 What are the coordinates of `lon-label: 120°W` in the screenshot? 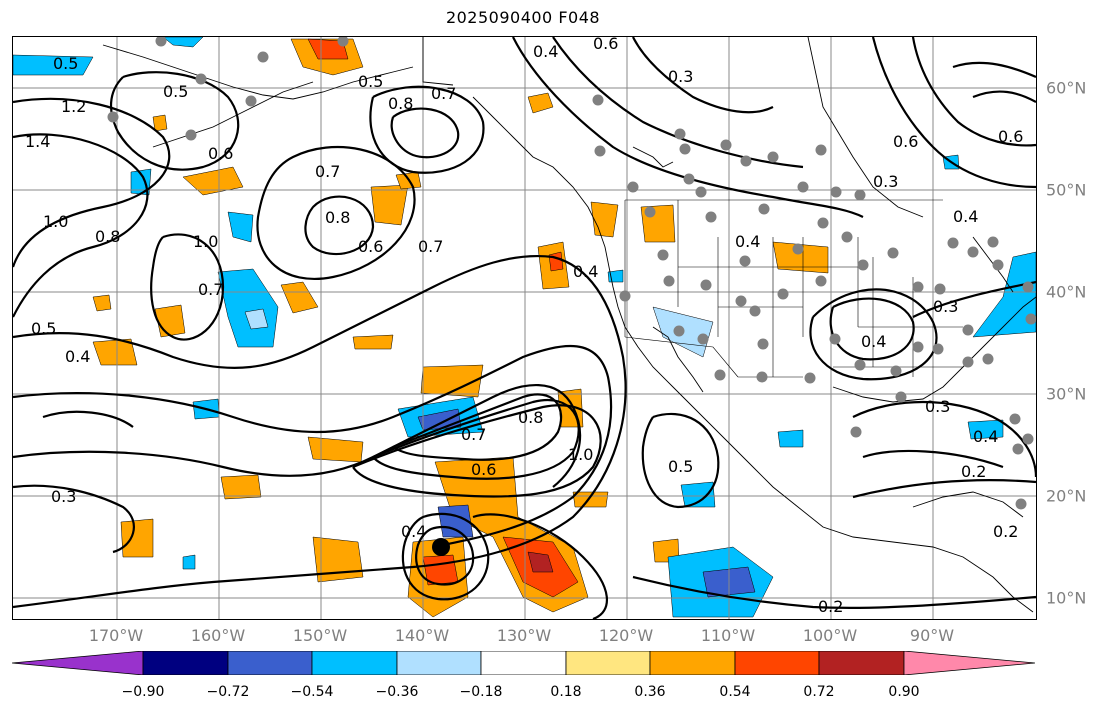 It's located at (626, 635).